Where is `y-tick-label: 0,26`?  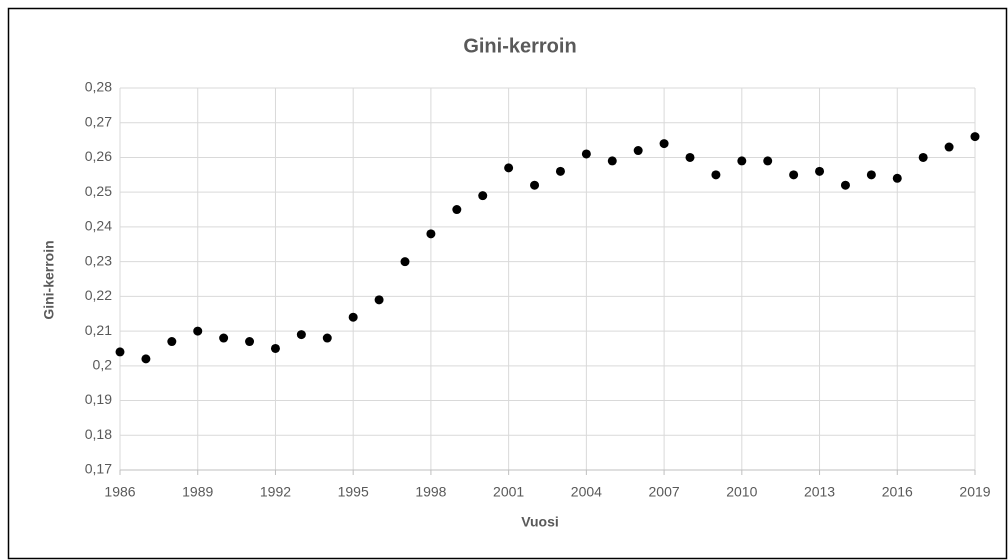
y-tick-label: 0,26 is located at coordinates (98, 156).